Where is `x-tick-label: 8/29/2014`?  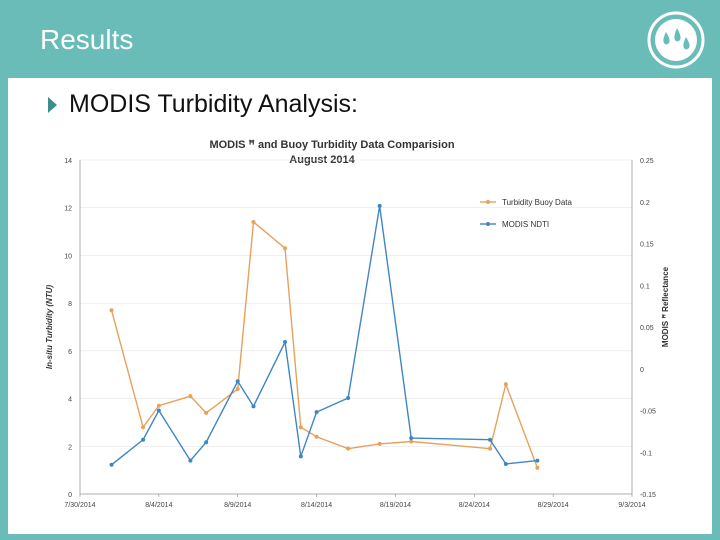 x-tick-label: 8/29/2014 is located at coordinates (553, 505).